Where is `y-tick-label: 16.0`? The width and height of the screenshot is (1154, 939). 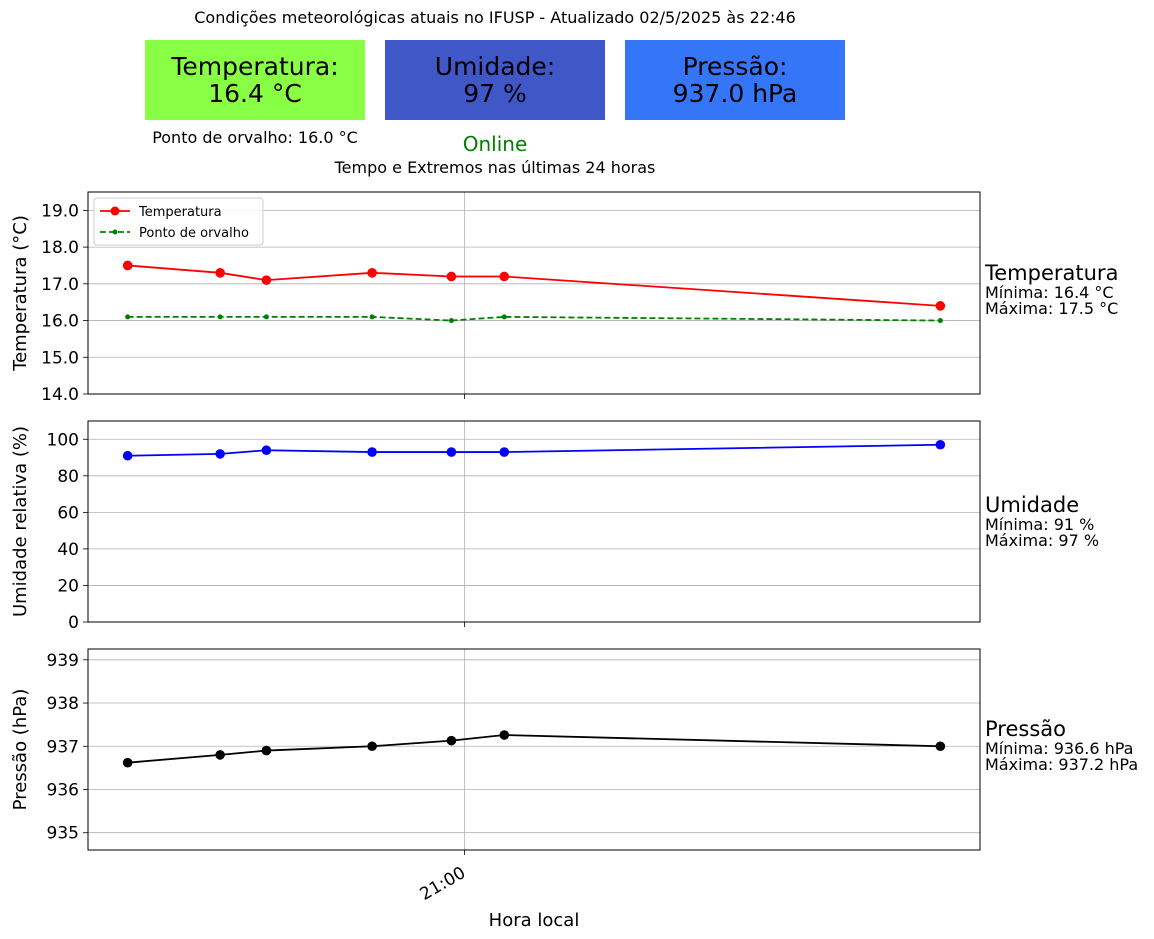
y-tick-label: 16.0 is located at coordinates (60, 322).